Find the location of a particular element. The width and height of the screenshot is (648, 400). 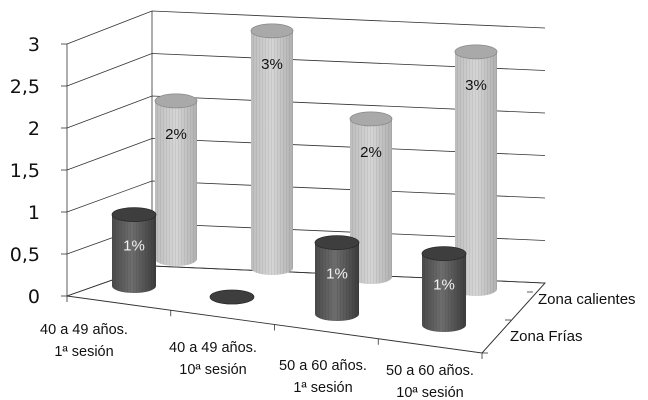

series-label: Zona Frías is located at coordinates (546, 336).